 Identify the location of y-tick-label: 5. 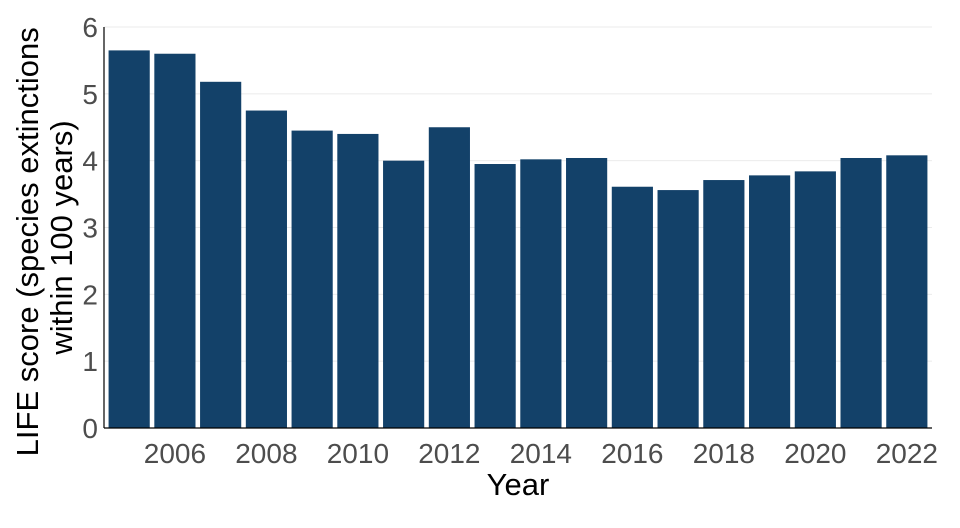
(90, 94).